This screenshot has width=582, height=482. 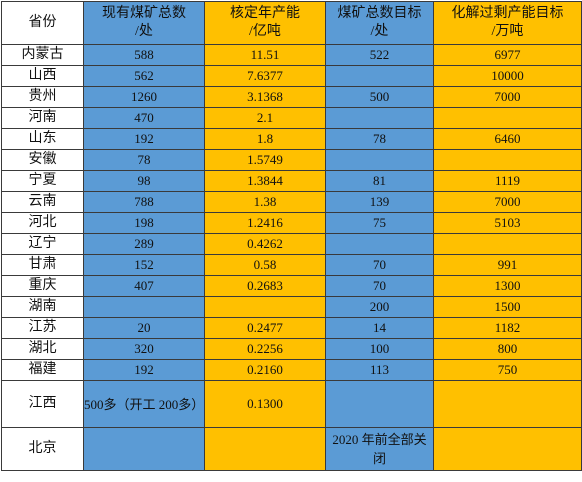 I want to click on mines-cell: 20, so click(x=144, y=328).